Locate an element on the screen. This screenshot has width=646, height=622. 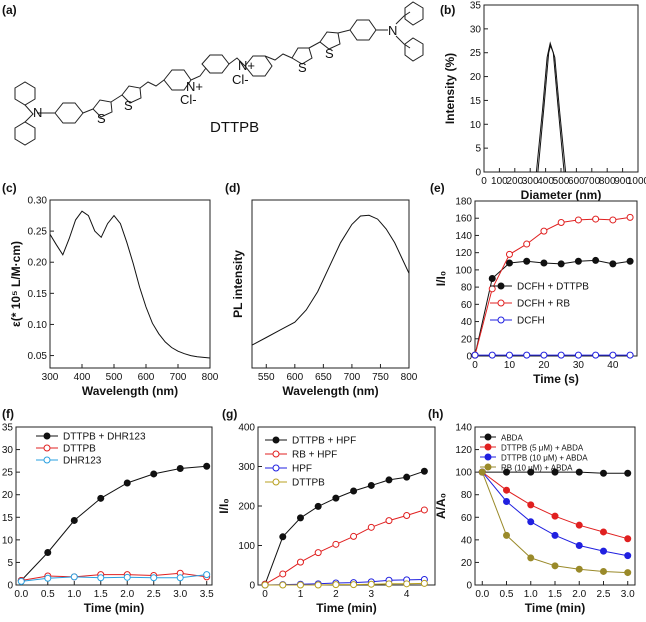
plot-frame-g is located at coordinates (346, 506).